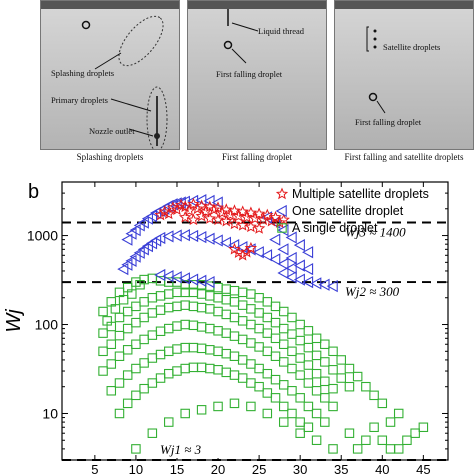  Describe the element at coordinates (348, 211) in the screenshot. I see `legend-entry-label: One satellite droplet` at that location.